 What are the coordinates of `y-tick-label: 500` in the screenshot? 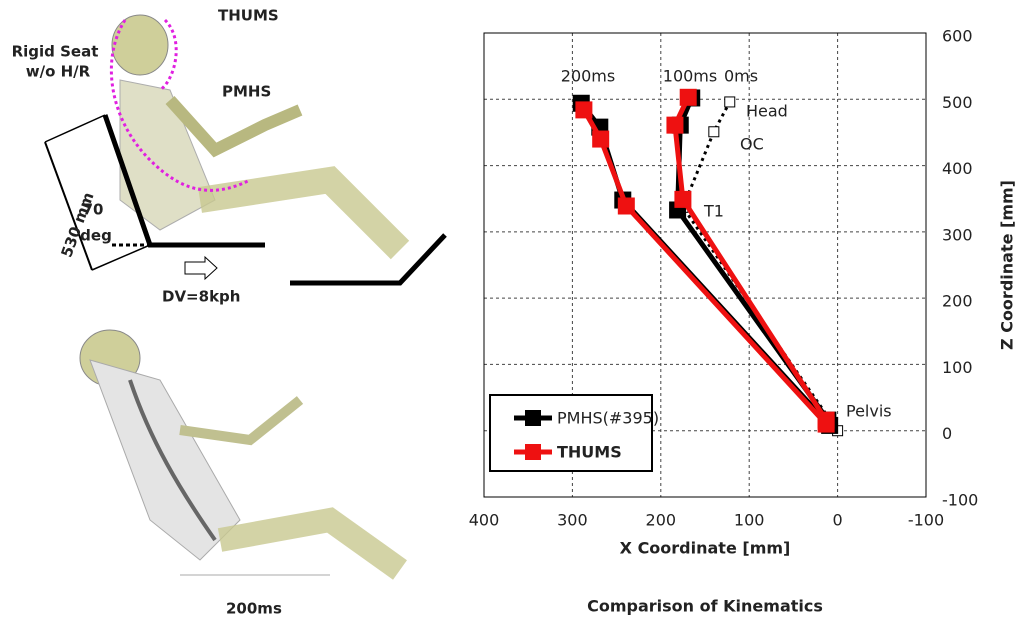 It's located at (957, 102).